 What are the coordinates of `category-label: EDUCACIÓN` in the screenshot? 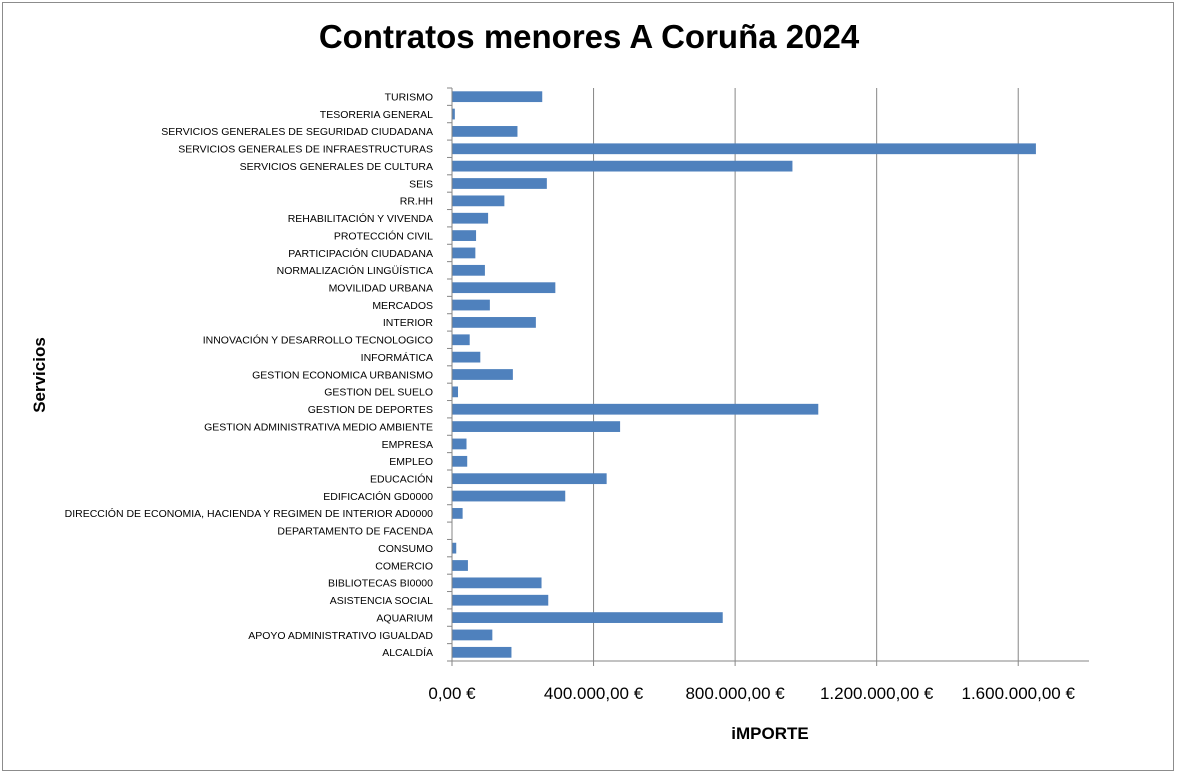 It's located at (401, 478).